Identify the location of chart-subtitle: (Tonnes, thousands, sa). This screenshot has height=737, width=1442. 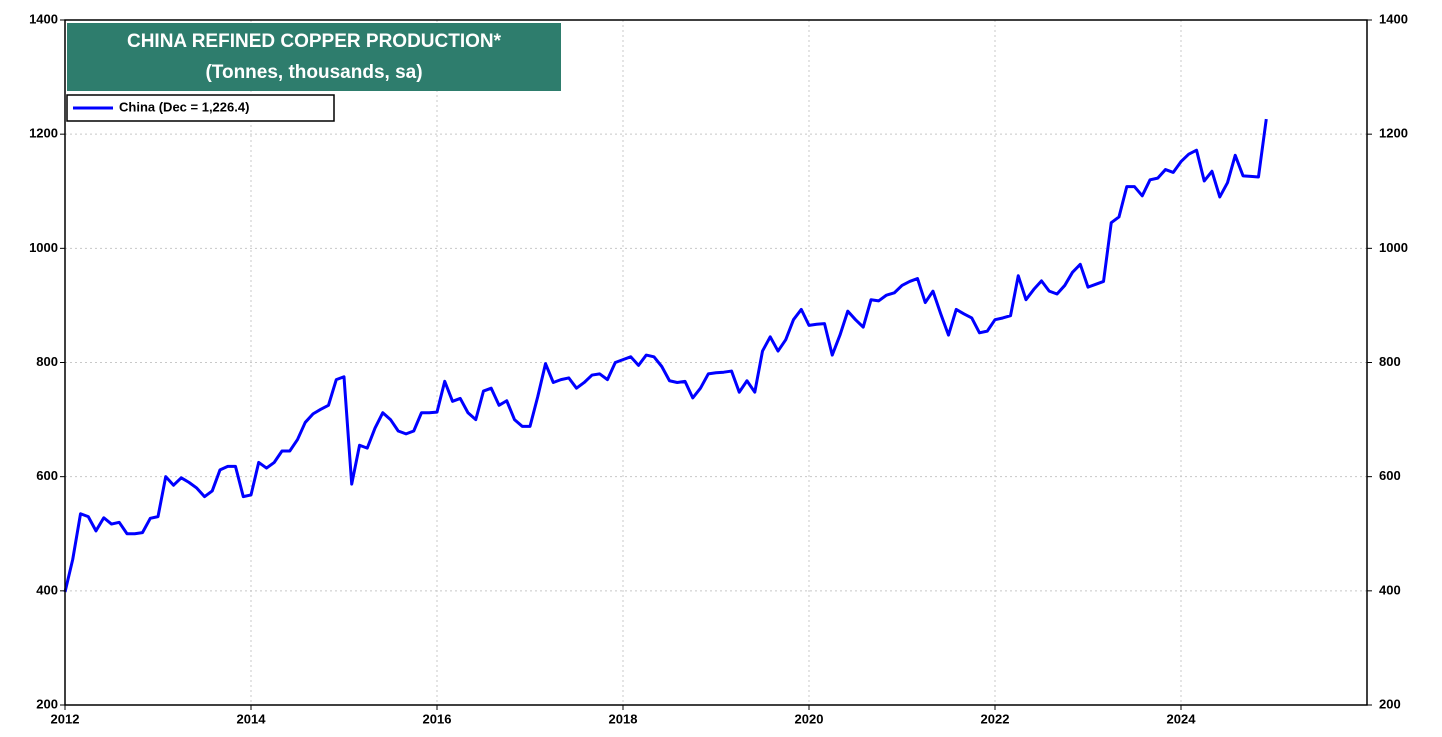
(313, 72).